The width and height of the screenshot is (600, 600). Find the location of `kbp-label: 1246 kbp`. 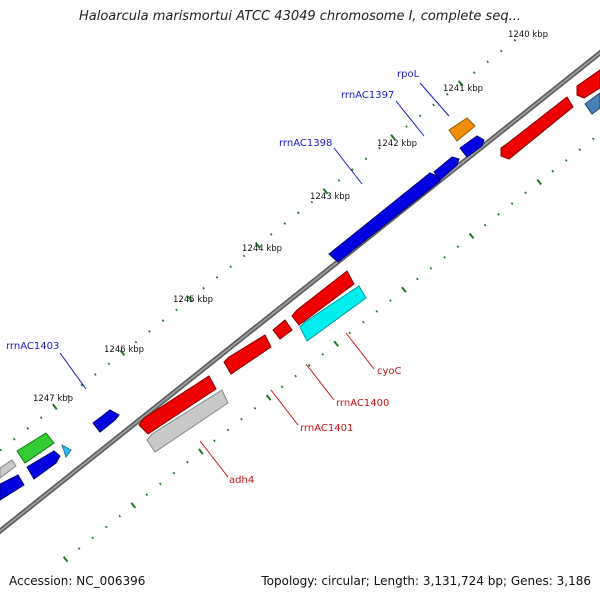

kbp-label: 1246 kbp is located at coordinates (124, 350).